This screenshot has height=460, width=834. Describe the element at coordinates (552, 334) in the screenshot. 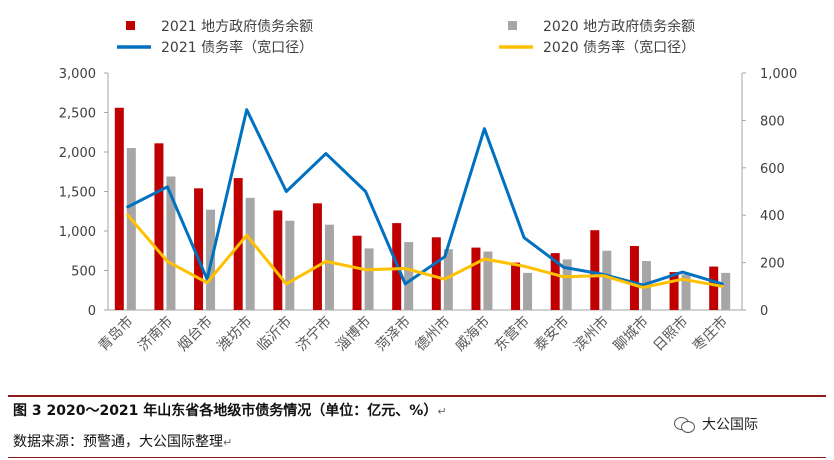

I see `x-tick-label: 泰安市` at that location.